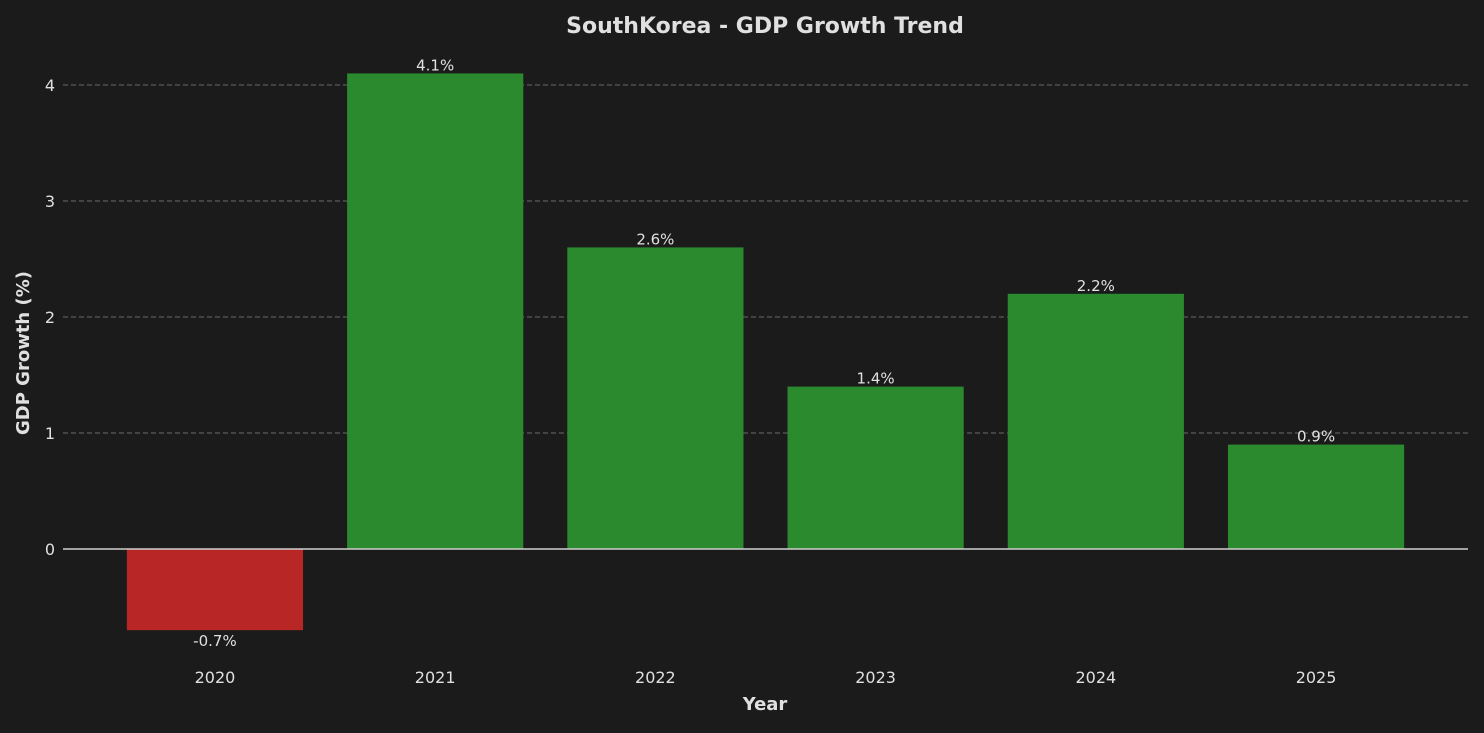 The width and height of the screenshot is (1484, 733). Describe the element at coordinates (435, 677) in the screenshot. I see `x-tick-label: 2021` at that location.